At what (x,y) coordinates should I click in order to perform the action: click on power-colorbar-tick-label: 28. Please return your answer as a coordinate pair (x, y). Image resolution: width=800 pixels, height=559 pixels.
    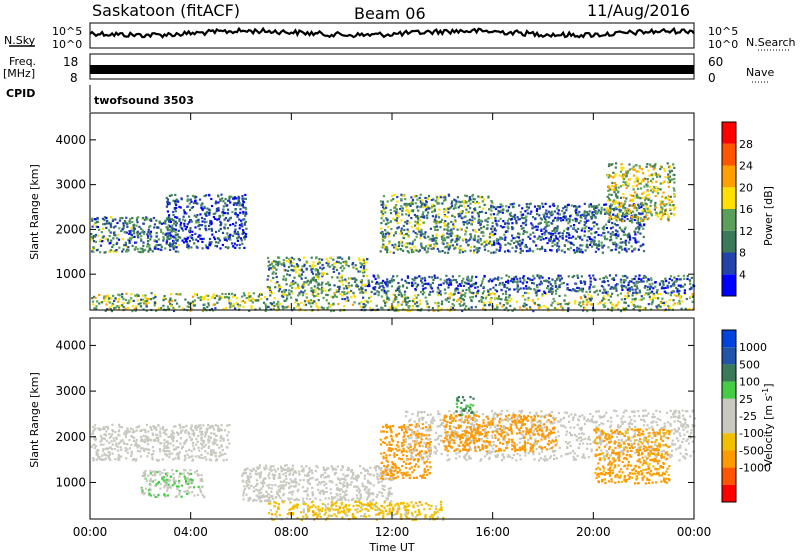
    Looking at the image, I should click on (746, 144).